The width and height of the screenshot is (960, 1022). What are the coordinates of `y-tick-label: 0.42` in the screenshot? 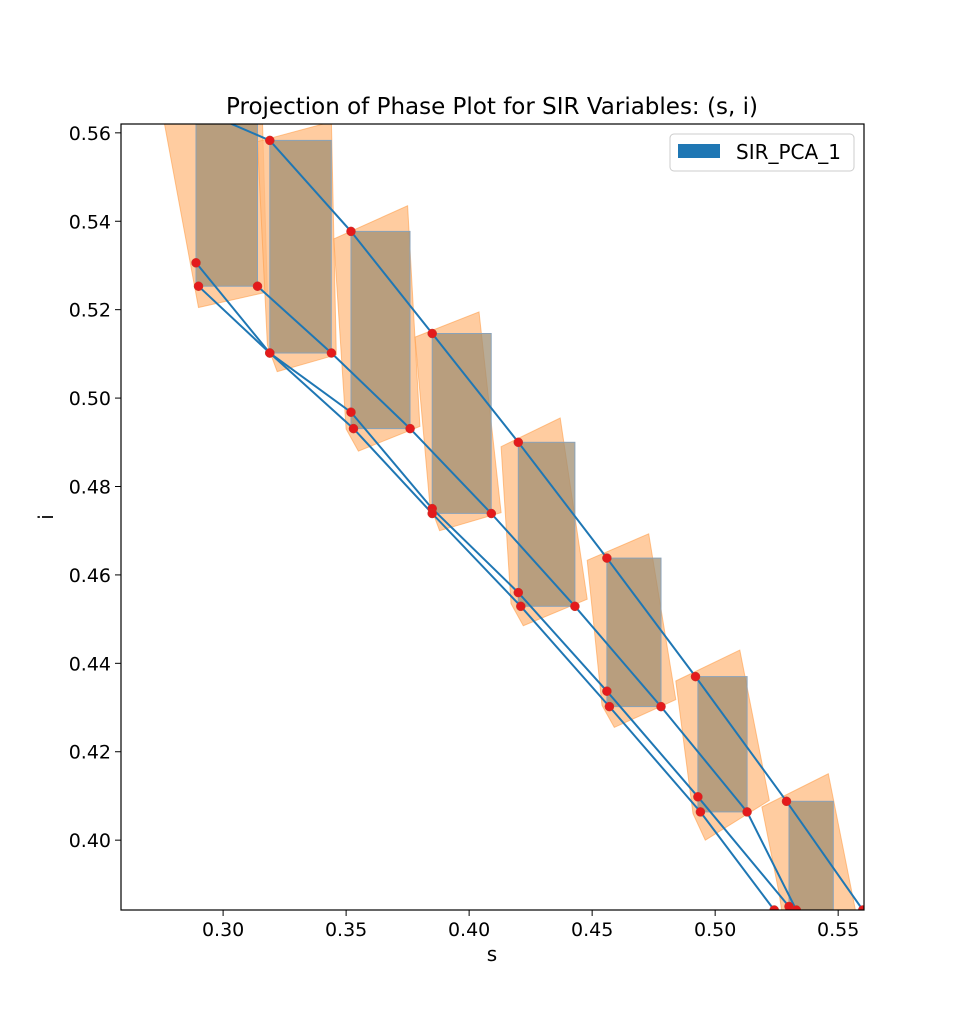 It's located at (90, 753).